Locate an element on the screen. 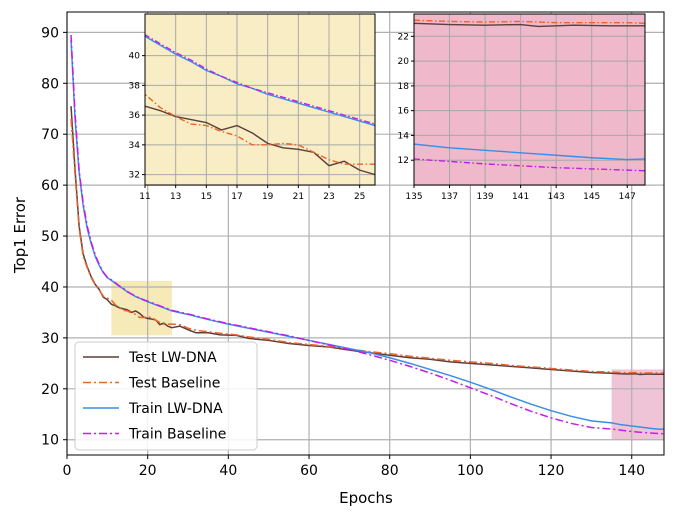  inset-x-tick-label: 143 is located at coordinates (556, 197).